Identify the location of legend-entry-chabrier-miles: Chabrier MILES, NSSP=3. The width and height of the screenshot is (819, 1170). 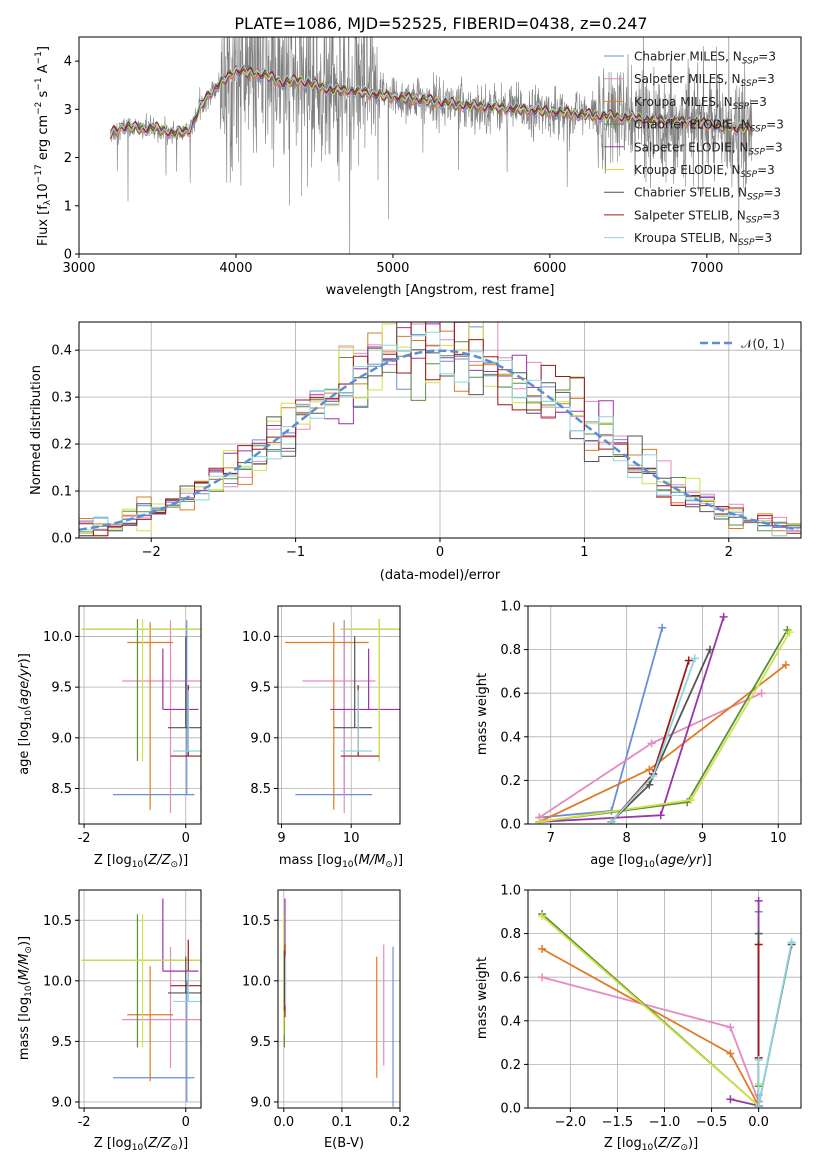
(705, 58).